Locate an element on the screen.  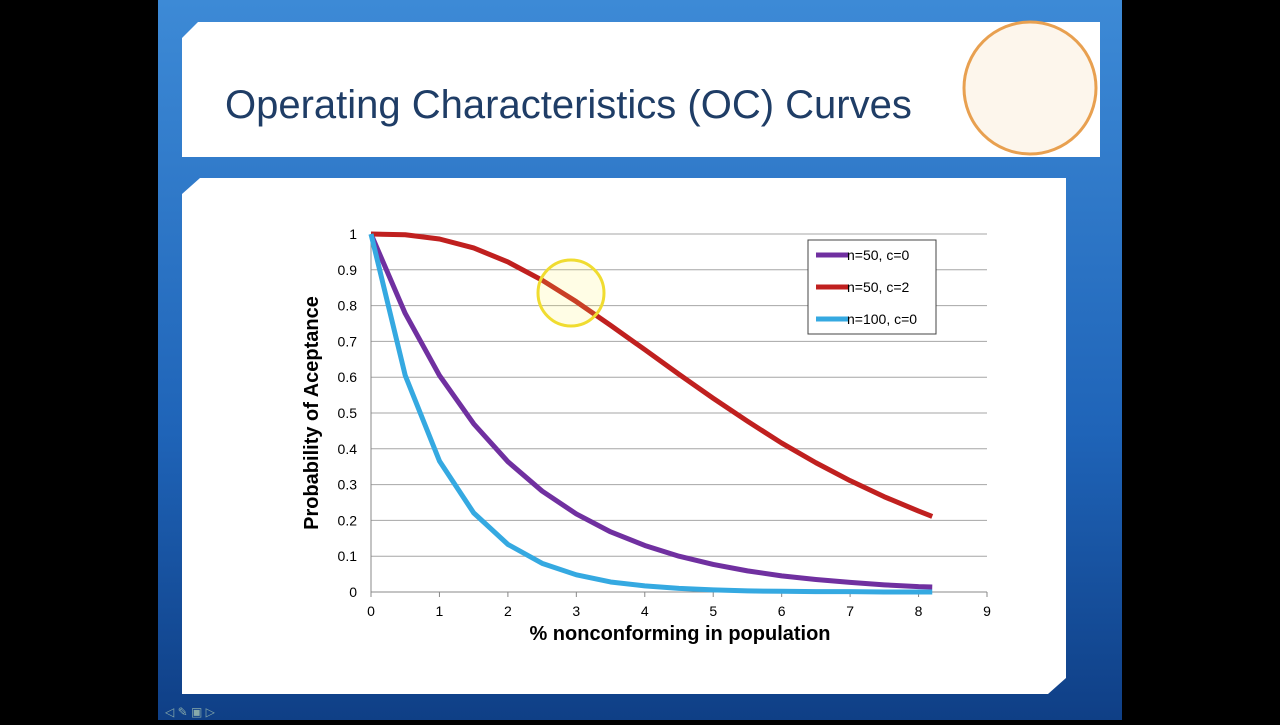
y-tick-label: 0.8 is located at coordinates (348, 306).